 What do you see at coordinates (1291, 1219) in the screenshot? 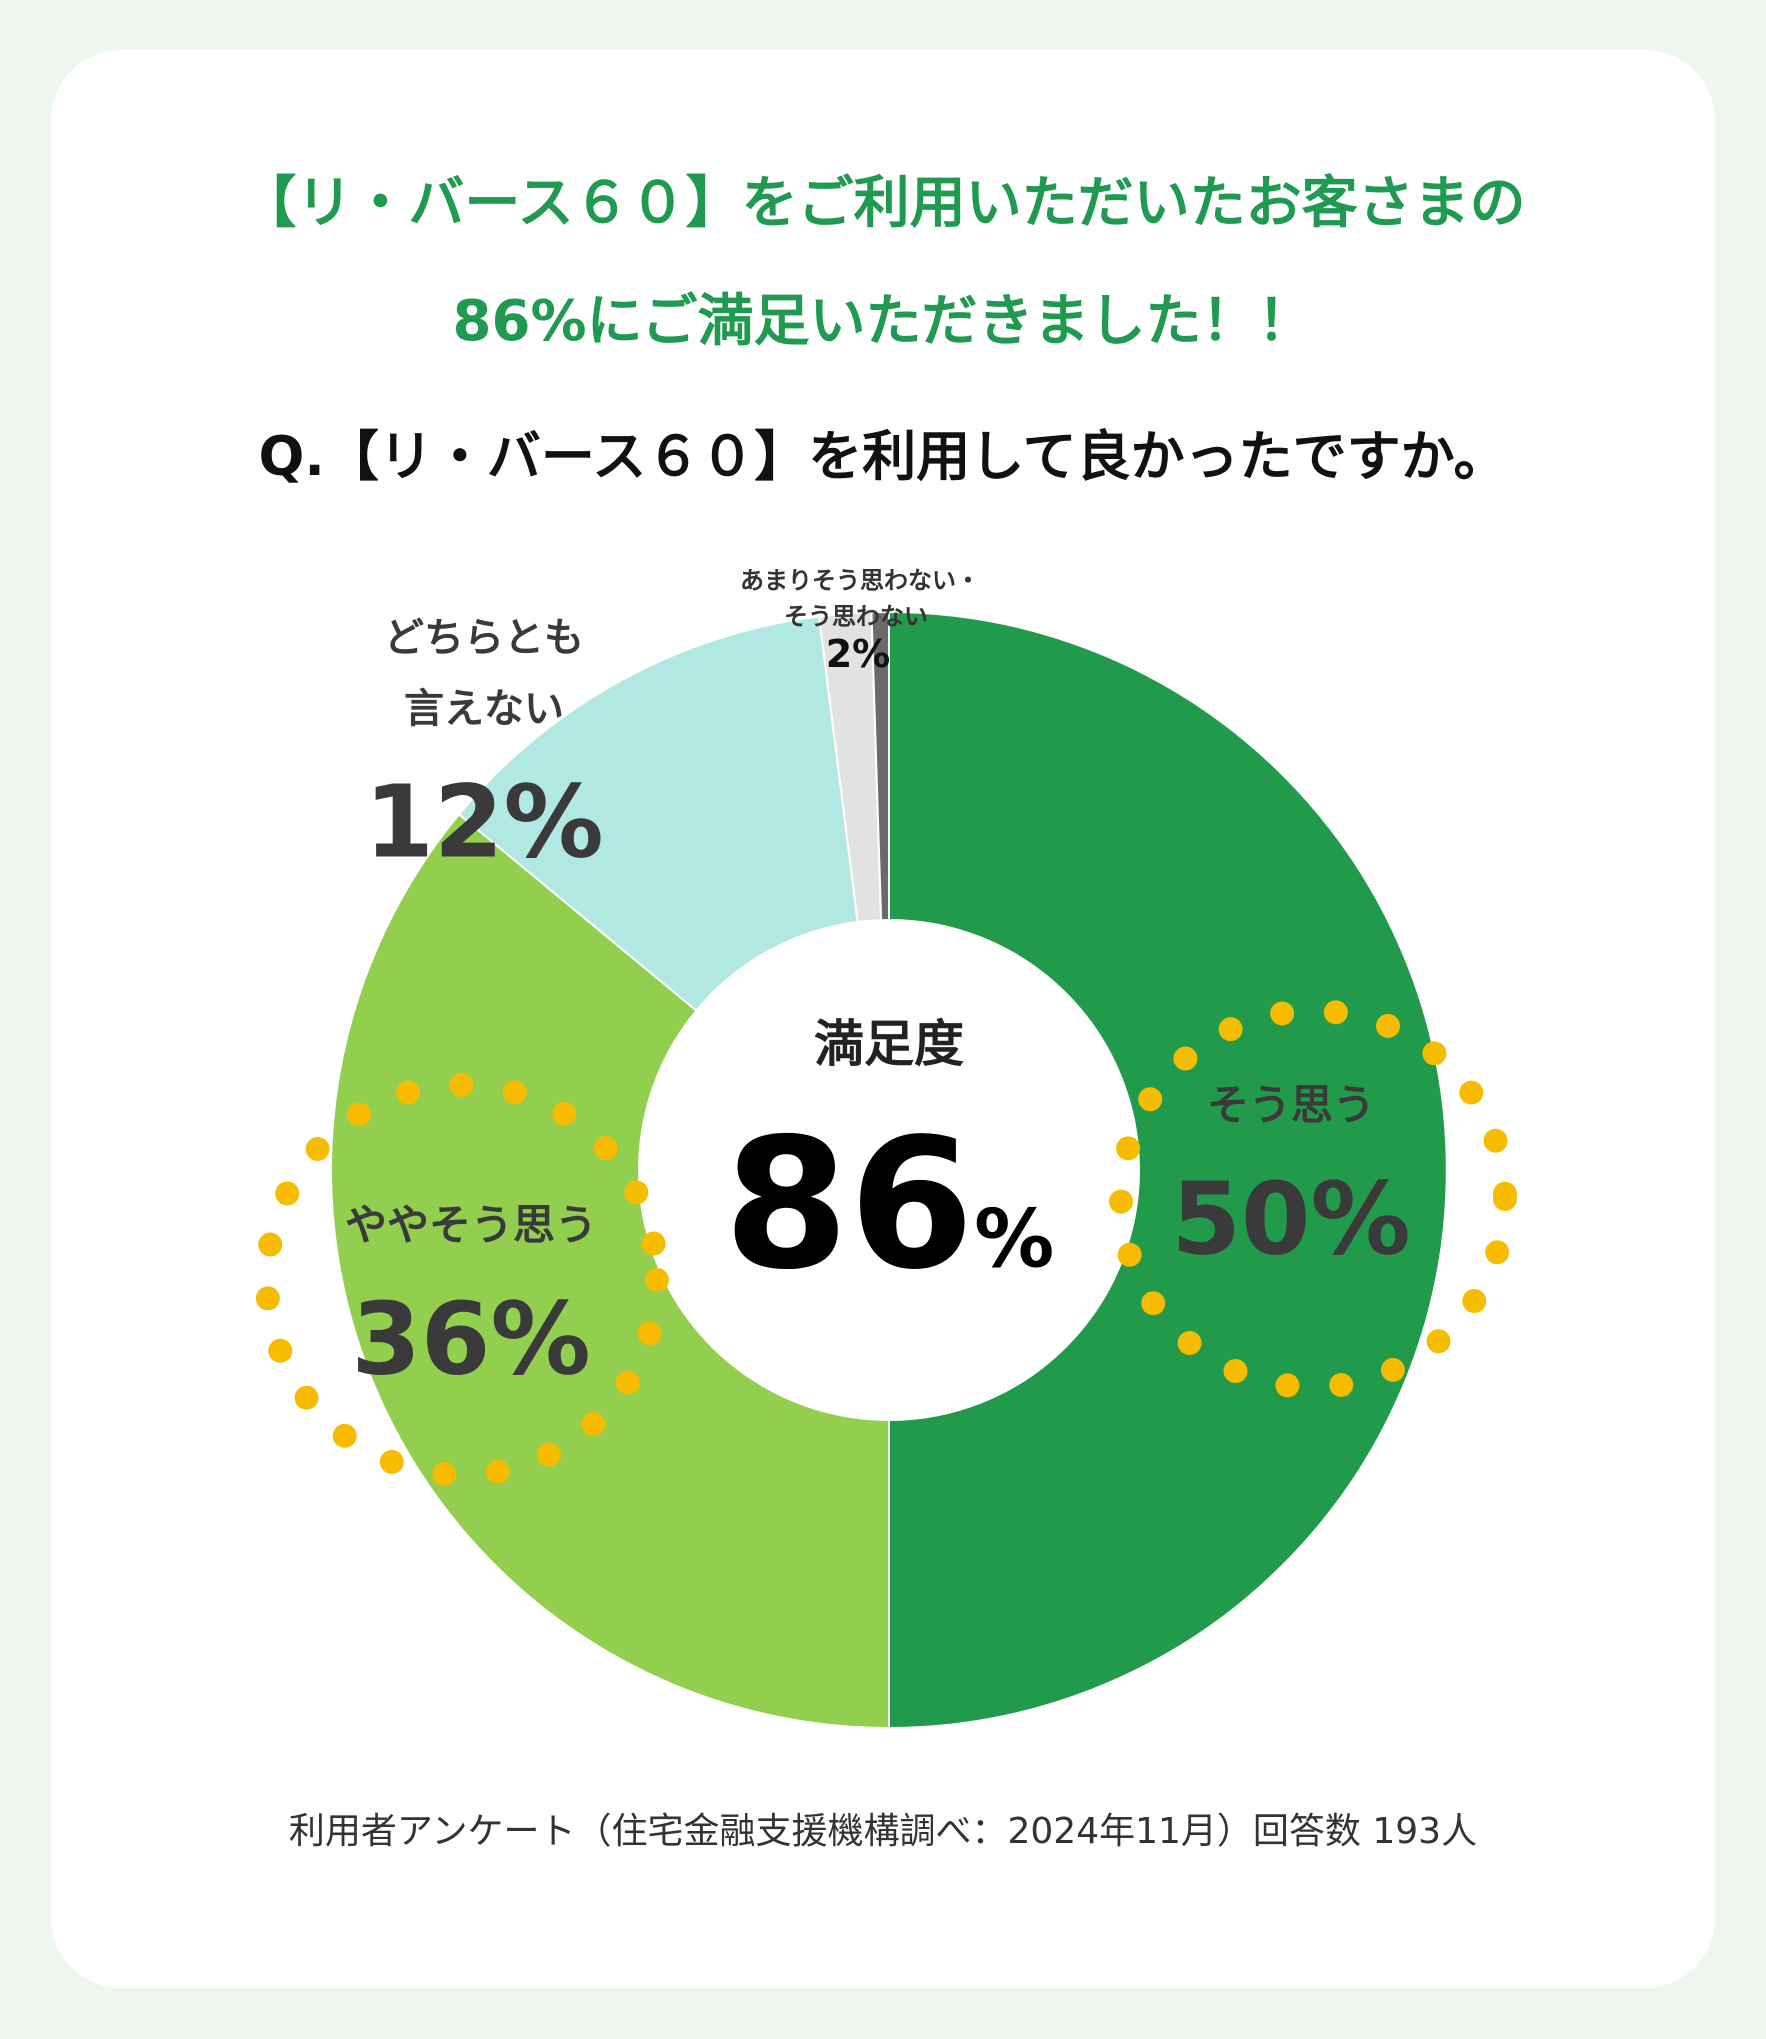
I see `value-agree: 50%` at bounding box center [1291, 1219].